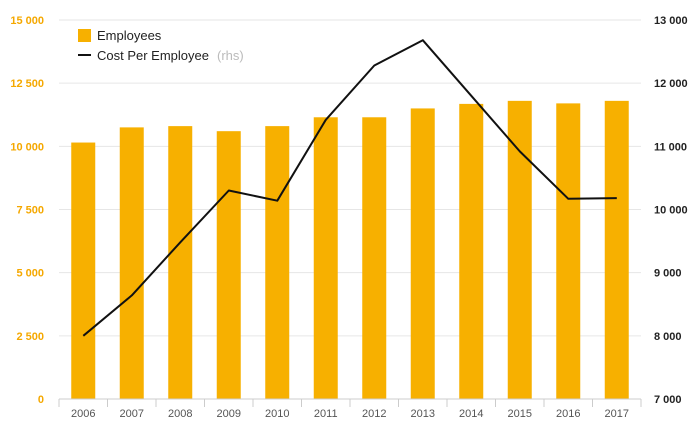 The width and height of the screenshot is (700, 433). Describe the element at coordinates (83, 270) in the screenshot. I see `bar-2006` at that location.